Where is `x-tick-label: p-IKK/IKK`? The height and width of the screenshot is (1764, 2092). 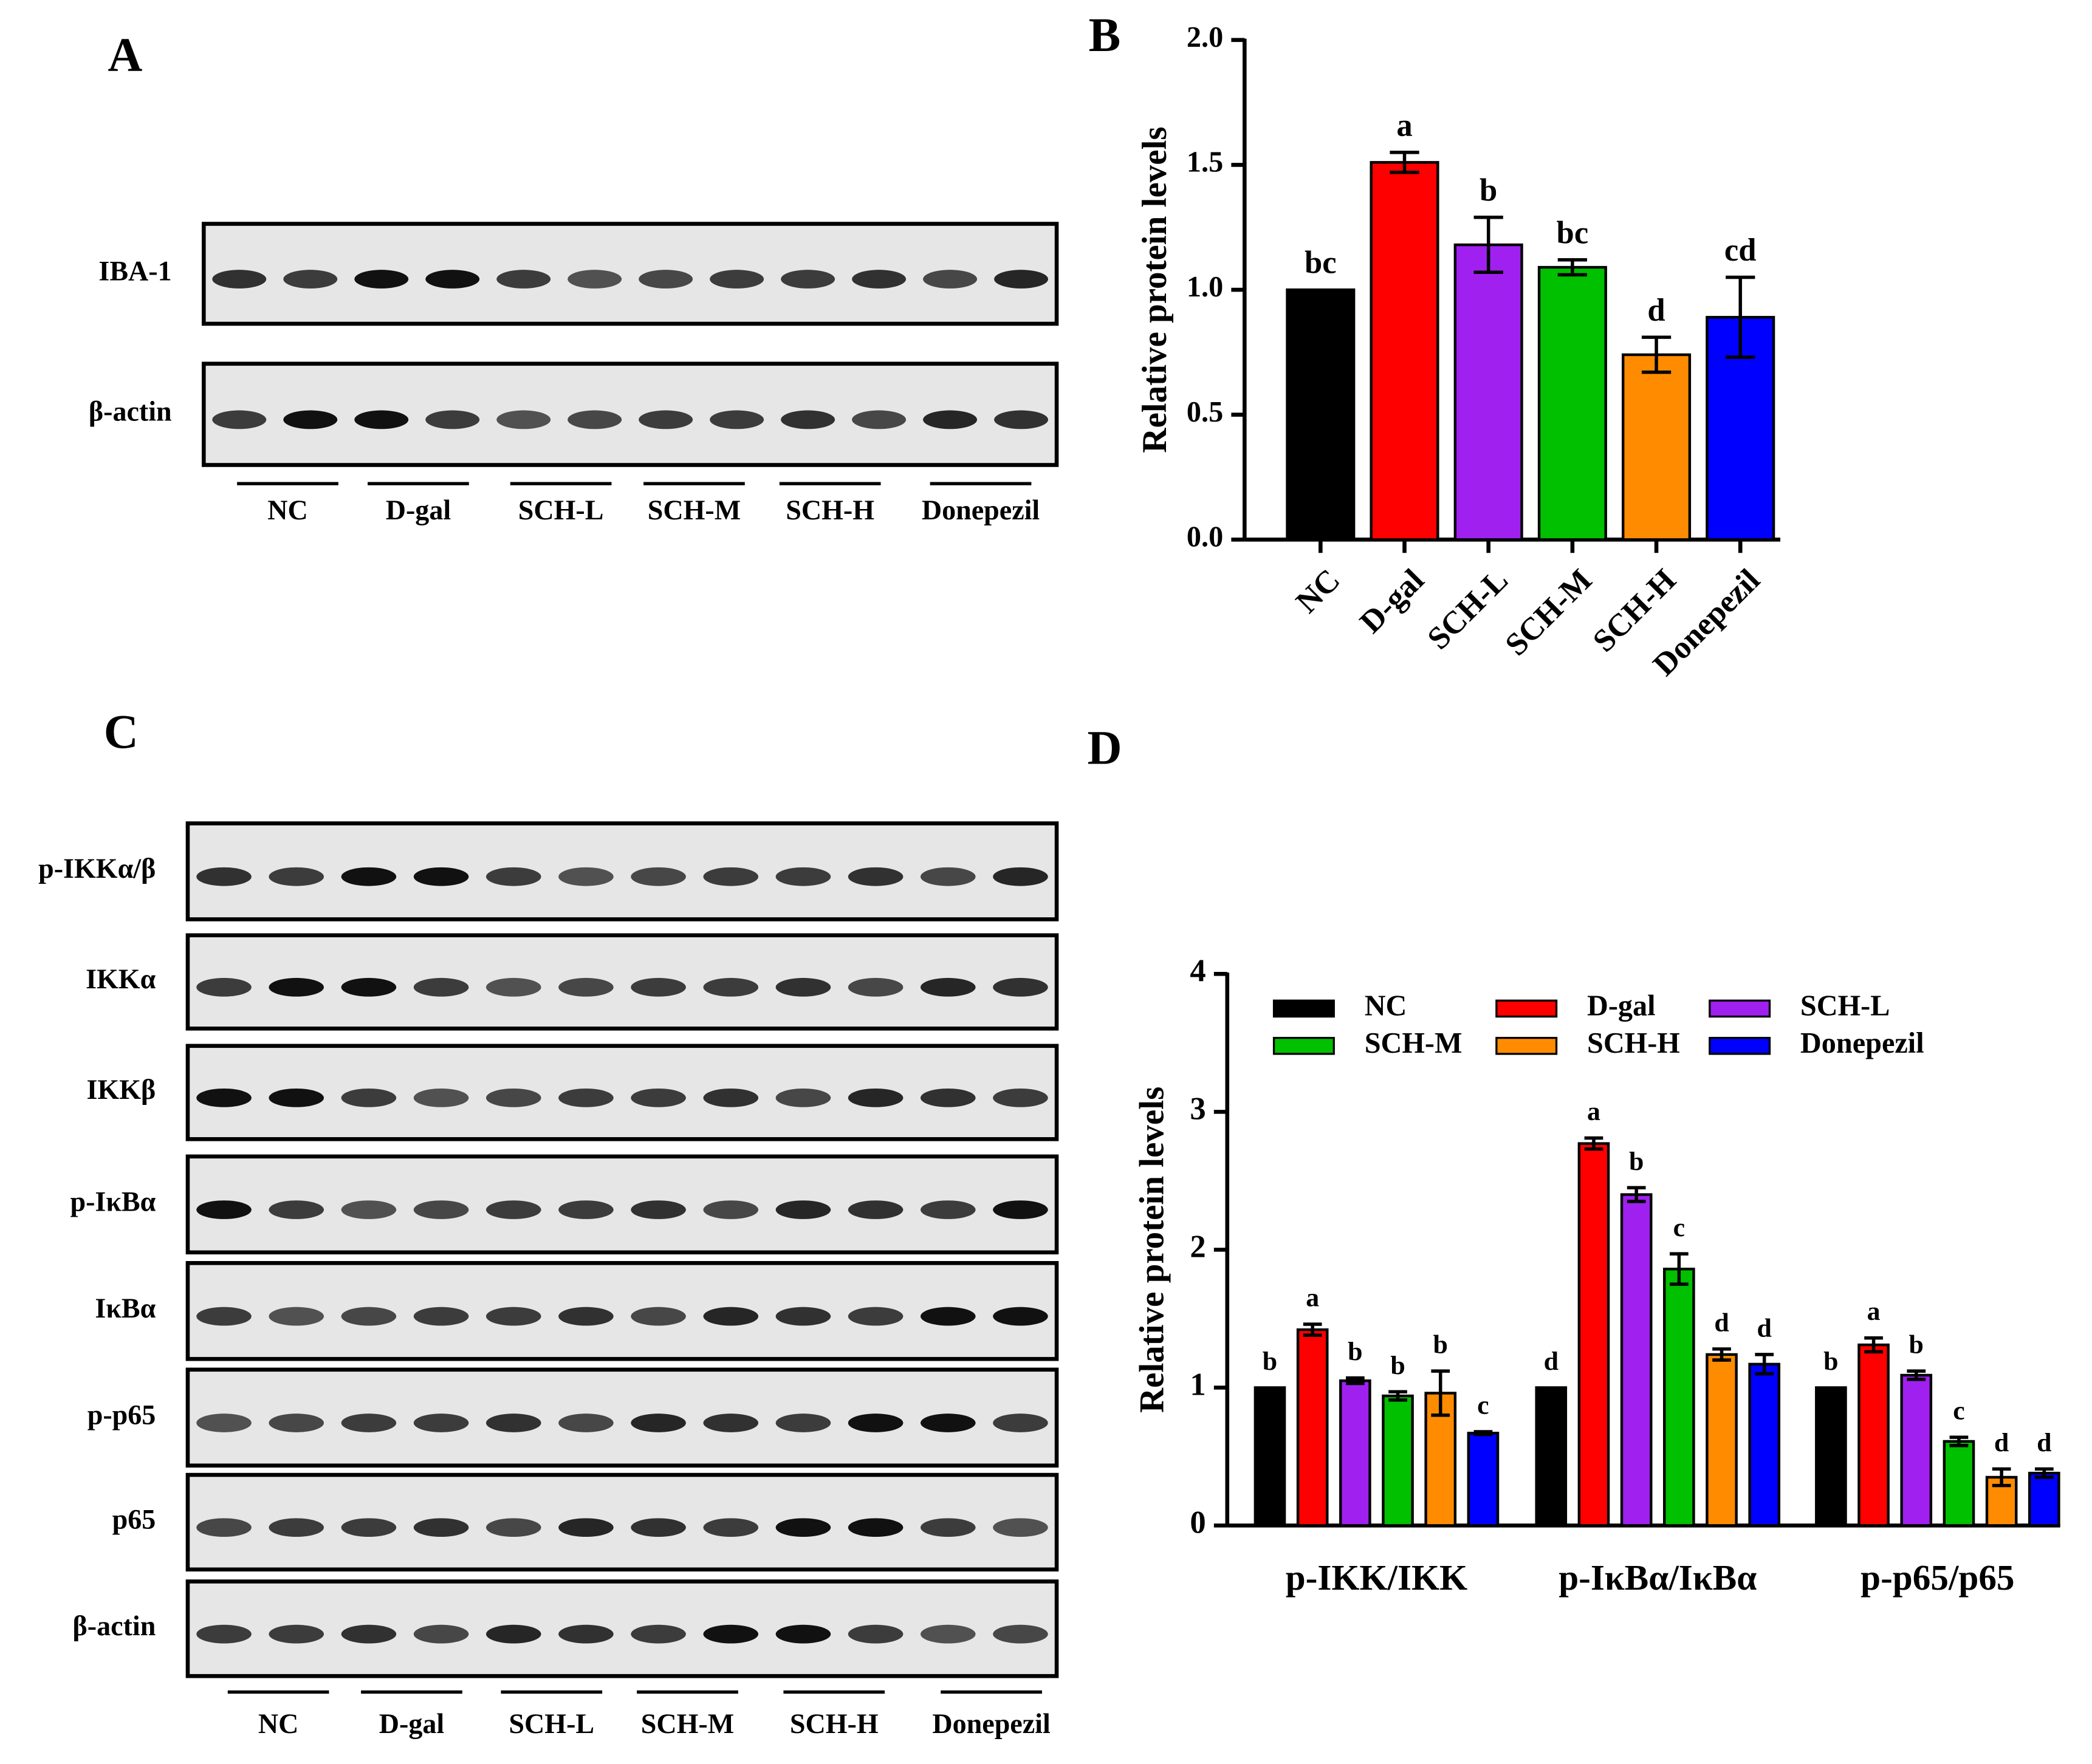 x-tick-label: p-IKK/IKK is located at coordinates (1376, 1577).